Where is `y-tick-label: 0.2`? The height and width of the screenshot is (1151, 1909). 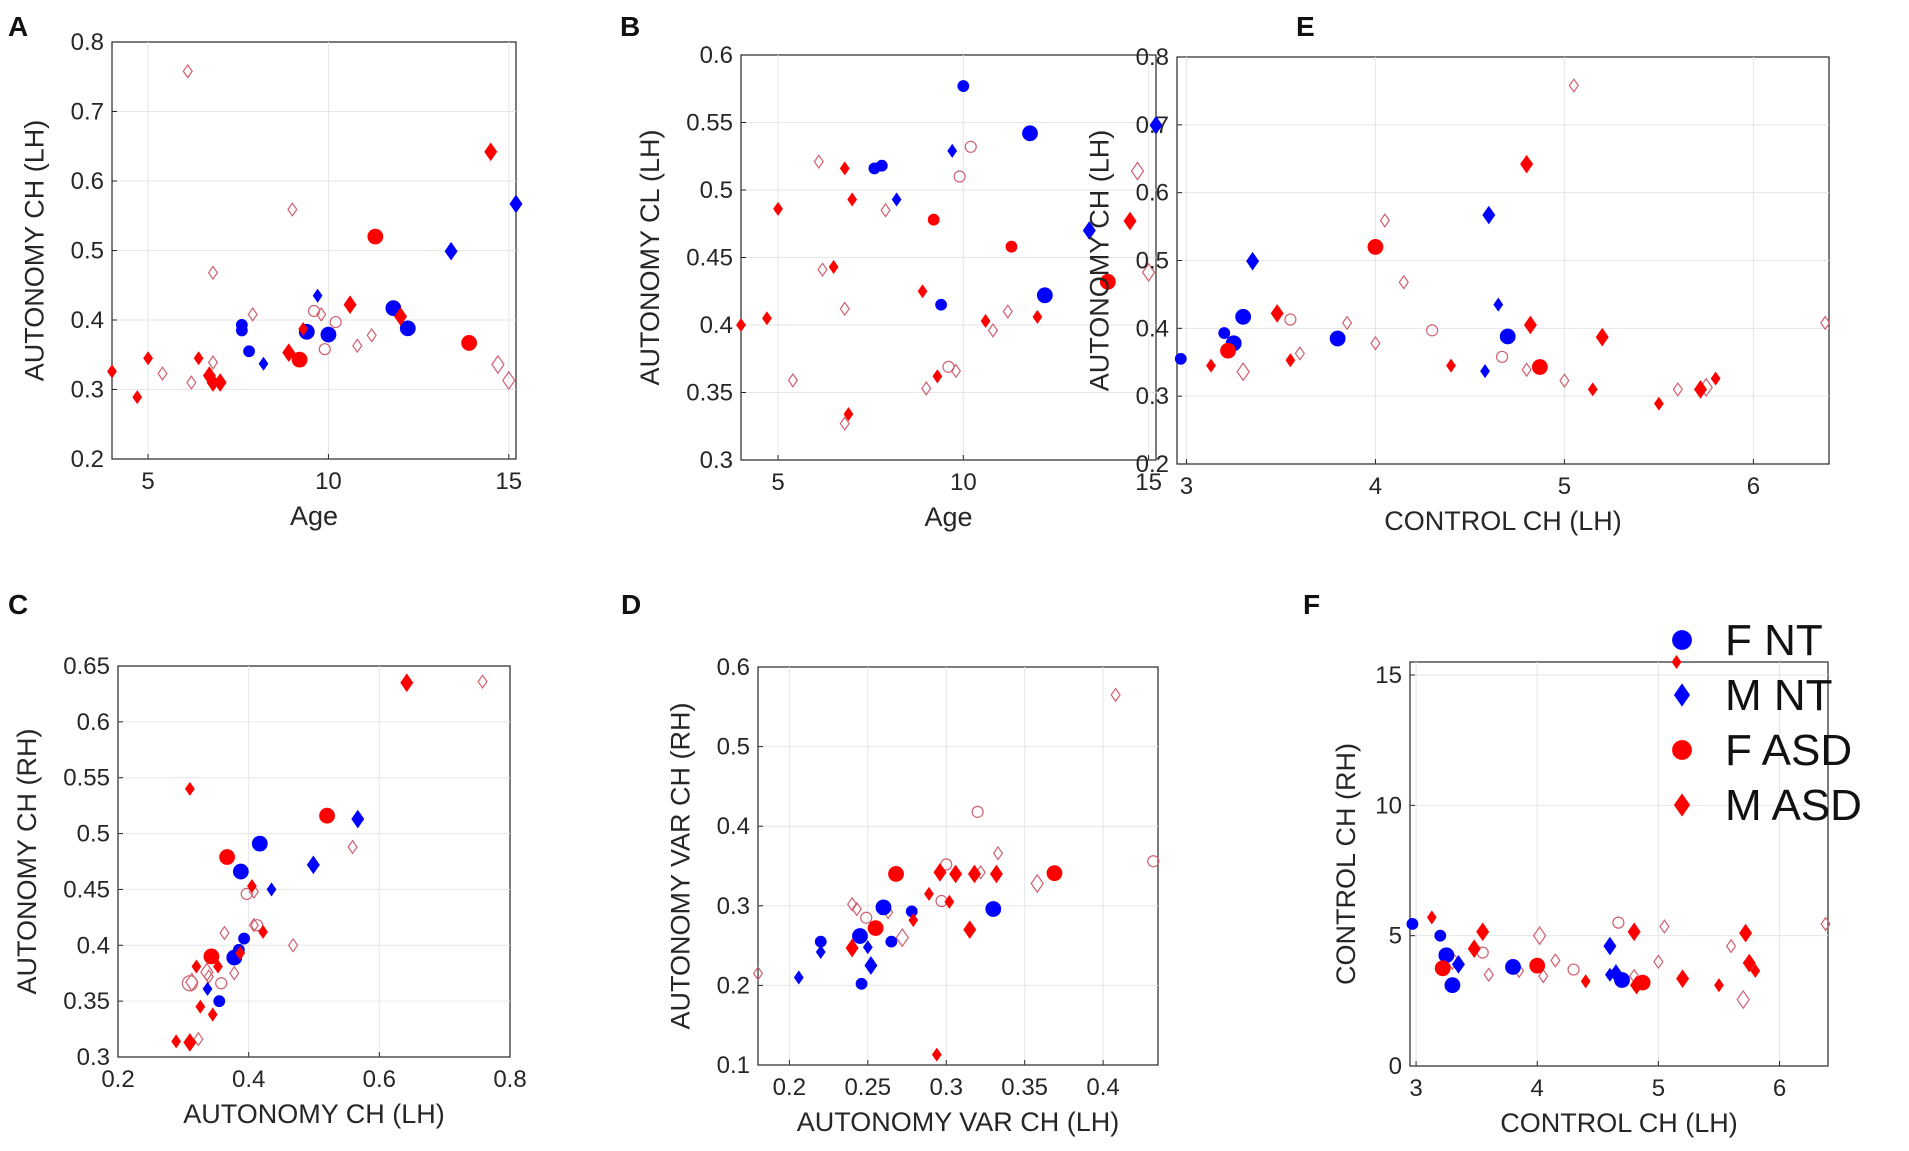
y-tick-label: 0.2 is located at coordinates (733, 985).